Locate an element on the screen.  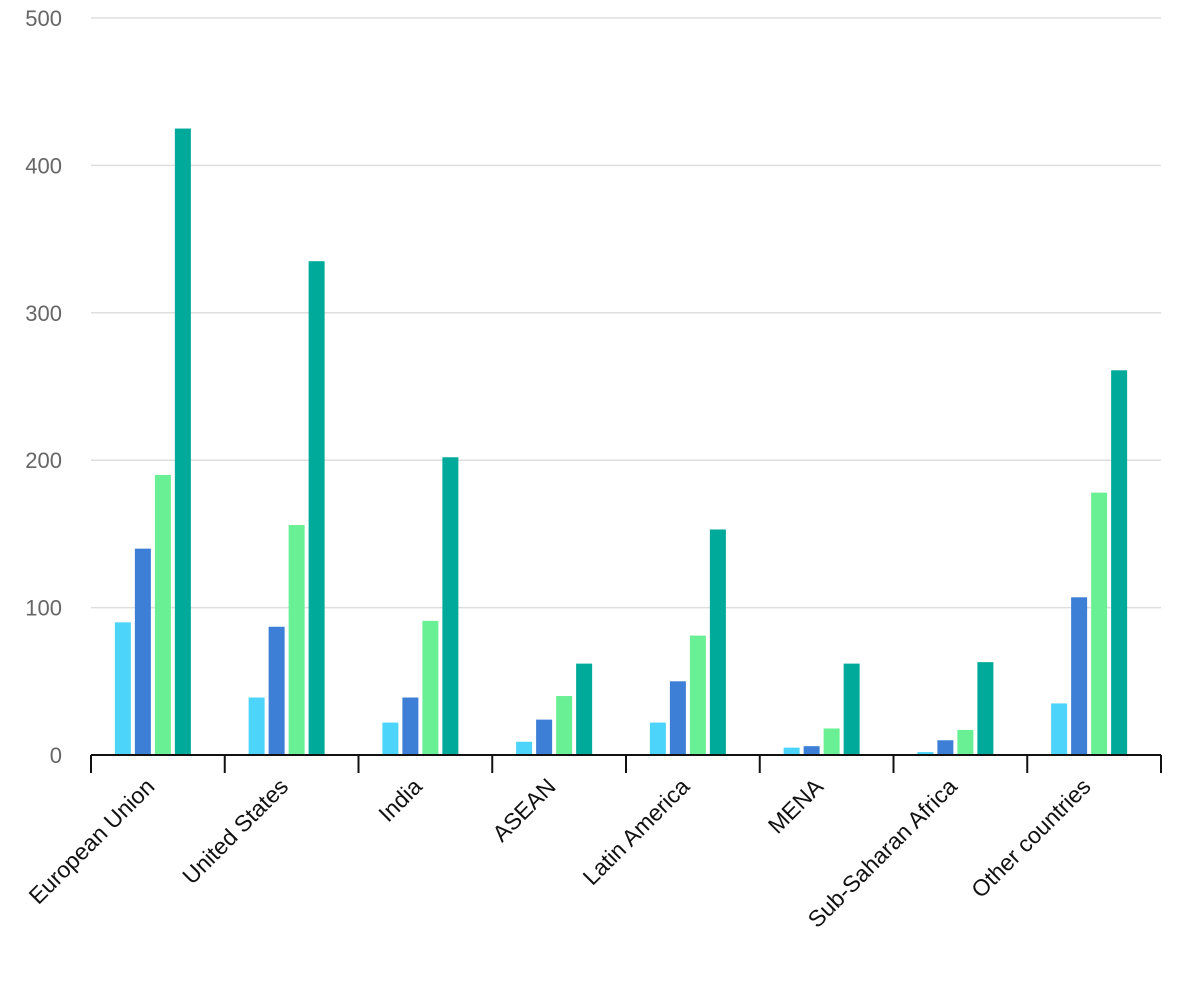
x-tick-label: Latin America is located at coordinates (635, 831).